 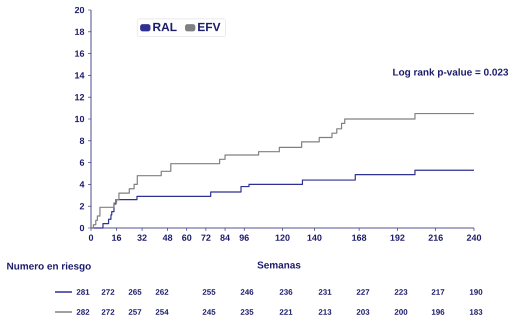 I want to click on legend-label: RAL, so click(x=165, y=27).